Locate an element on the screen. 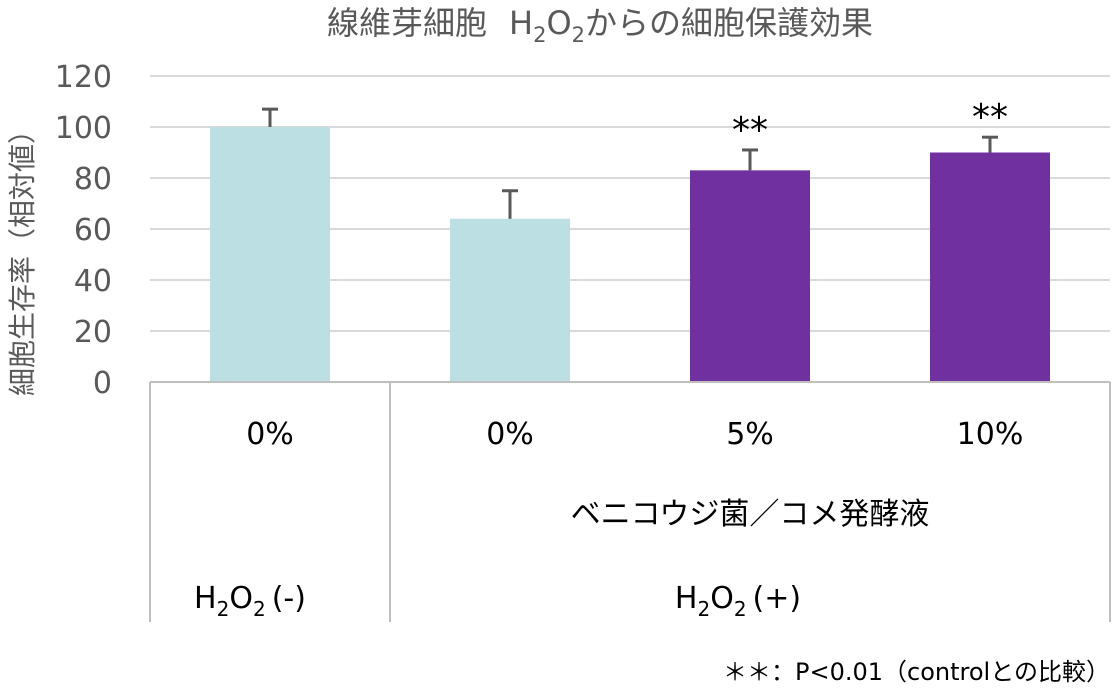 This screenshot has height=700, width=1120. chart-title: 線維芽細胞 H2O2からの細胞保護効果 is located at coordinates (600, 25).